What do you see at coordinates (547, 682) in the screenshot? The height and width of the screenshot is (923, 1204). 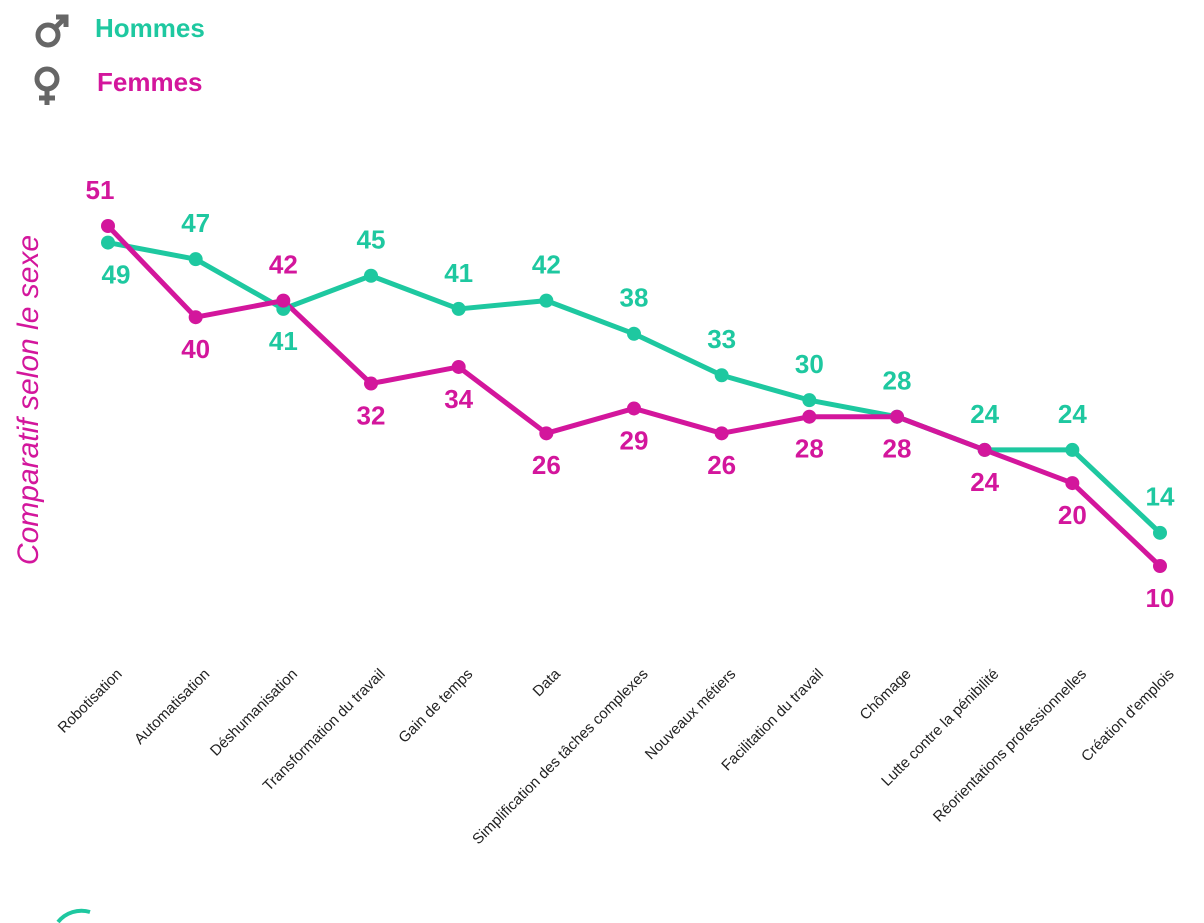 I see `x-tick-label: Data` at bounding box center [547, 682].